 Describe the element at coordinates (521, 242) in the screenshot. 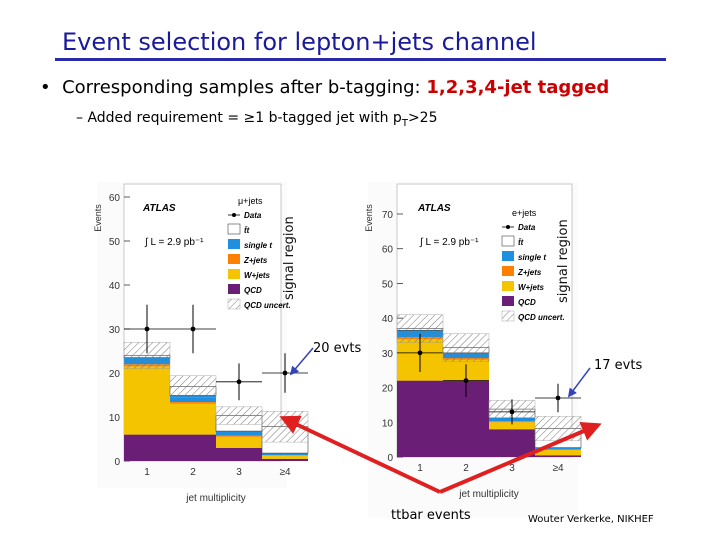

I see `legend-label: t̄t` at that location.